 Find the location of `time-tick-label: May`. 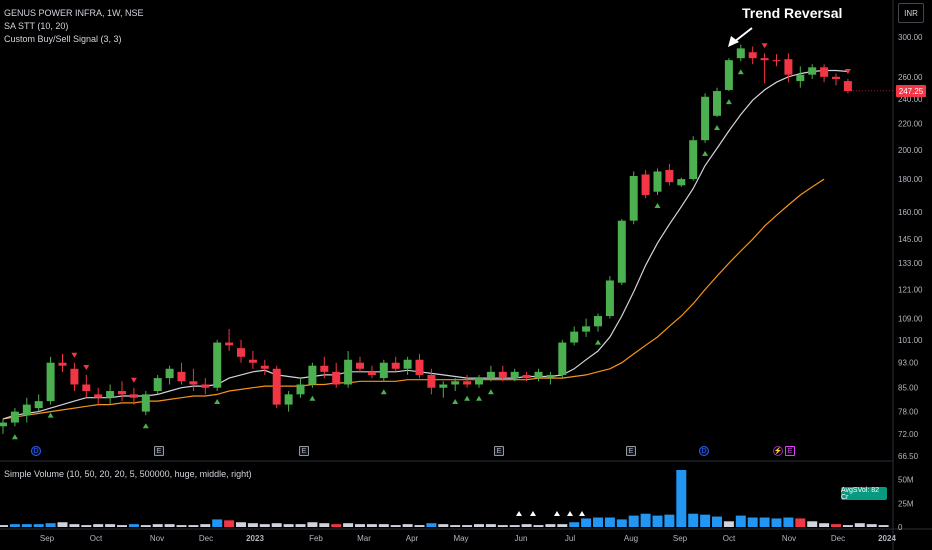

time-tick-label: May is located at coordinates (460, 538).